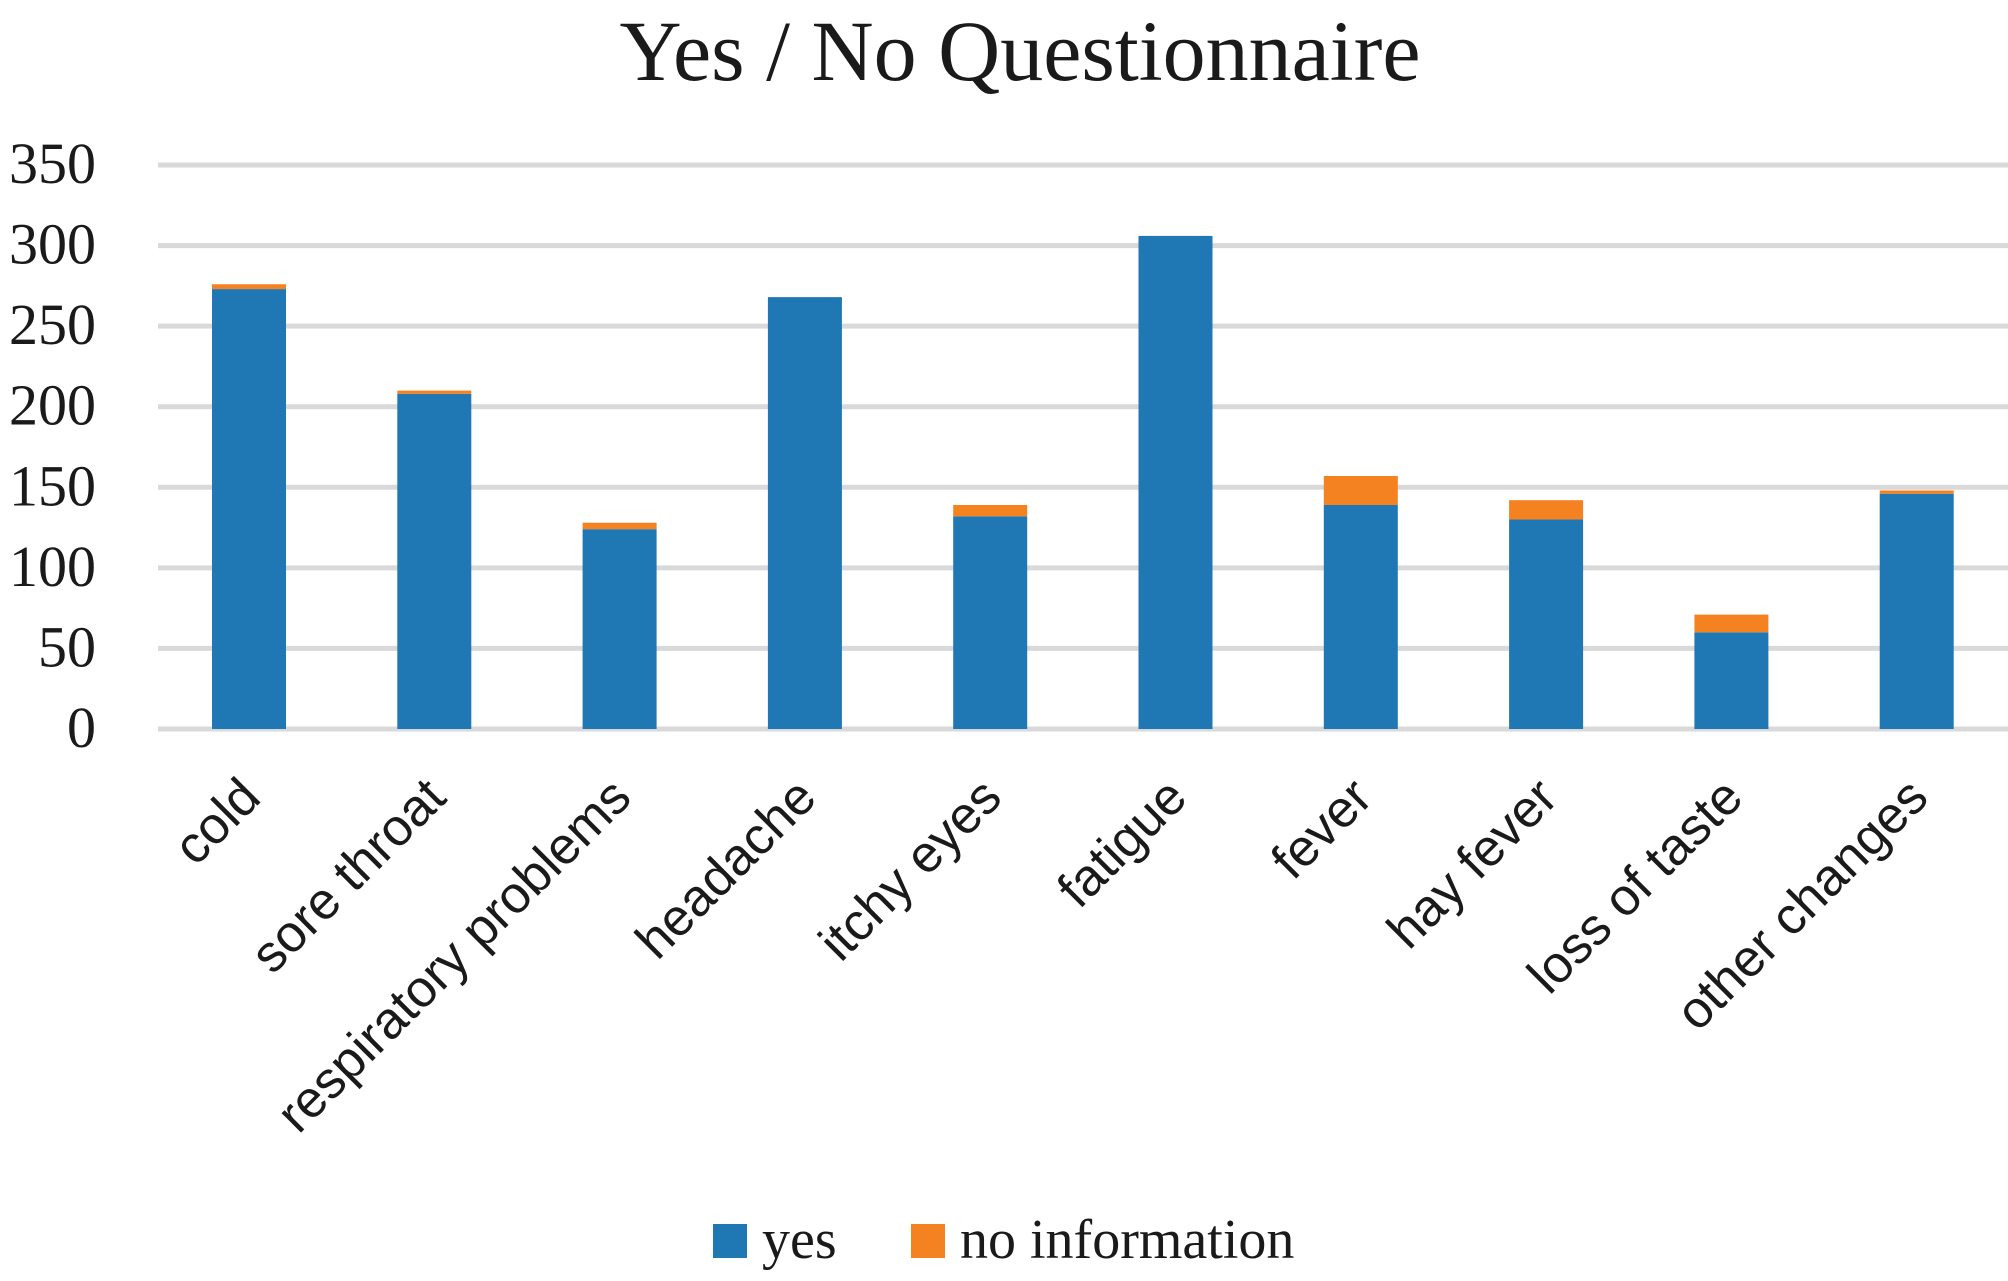 This screenshot has width=2008, height=1281. I want to click on chart-title: Yes / No Questionnaire, so click(1019, 51).